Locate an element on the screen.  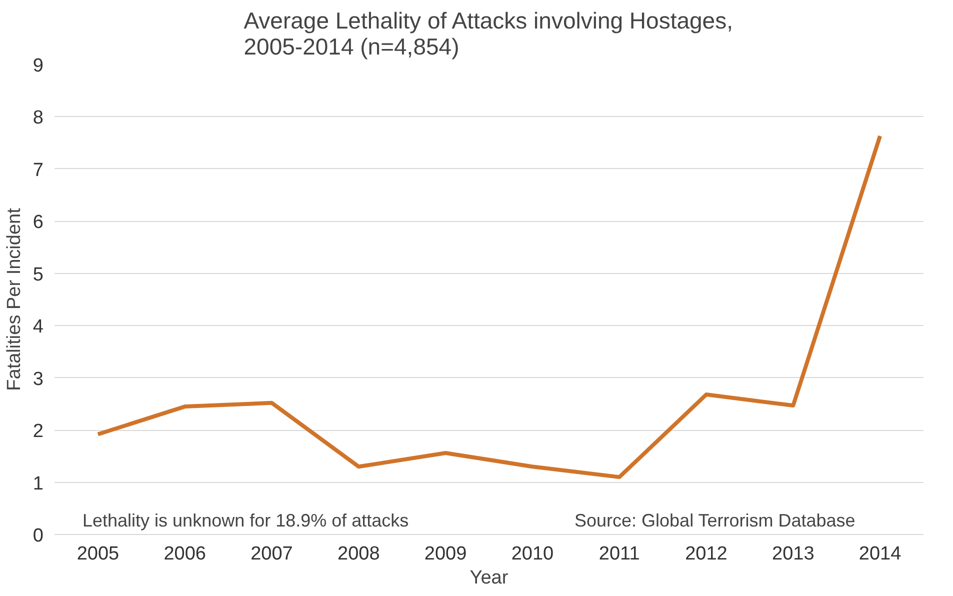
x-tick-label: 2012 is located at coordinates (706, 554).